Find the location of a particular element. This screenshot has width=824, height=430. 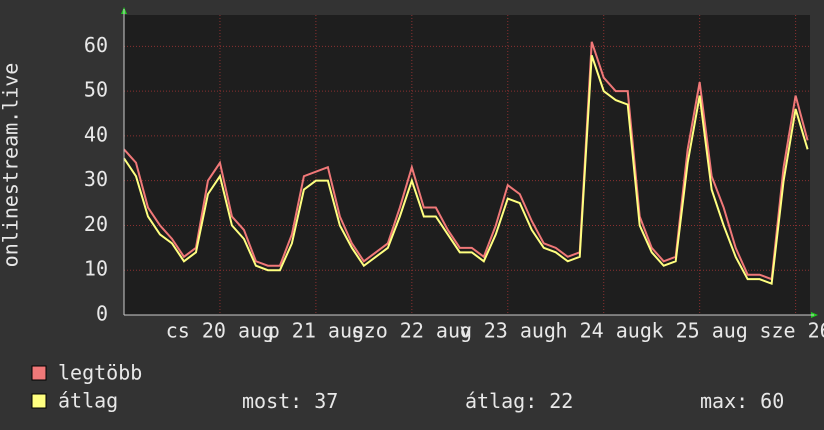

y-tick-label: 10 is located at coordinates (96, 269).